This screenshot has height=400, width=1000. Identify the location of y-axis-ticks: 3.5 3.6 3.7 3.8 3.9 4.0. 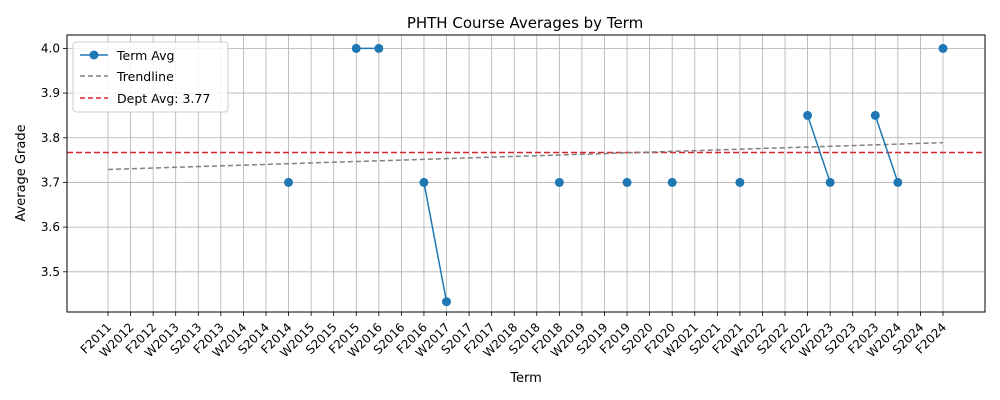
(54, 160).